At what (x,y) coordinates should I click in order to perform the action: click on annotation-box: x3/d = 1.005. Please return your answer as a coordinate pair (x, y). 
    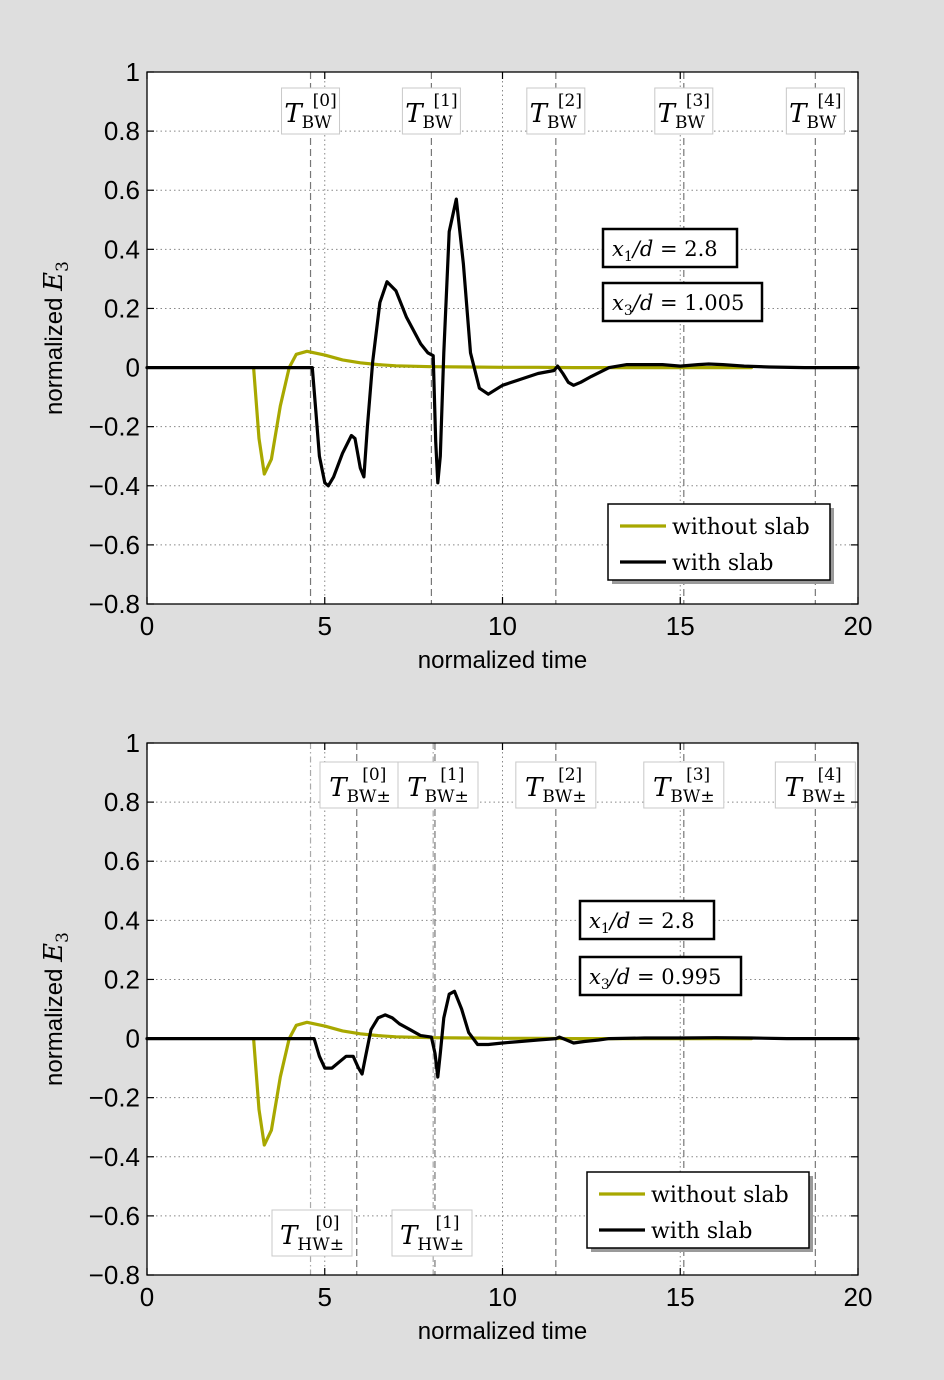
    Looking at the image, I should click on (682, 302).